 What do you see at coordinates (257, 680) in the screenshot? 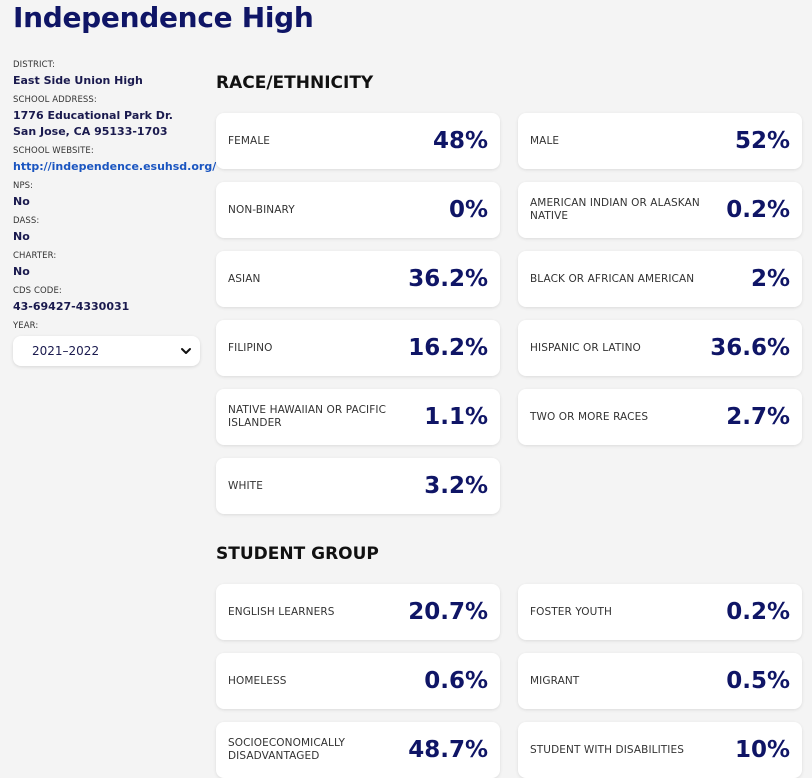
I see `stat-label: HOMELESS` at bounding box center [257, 680].